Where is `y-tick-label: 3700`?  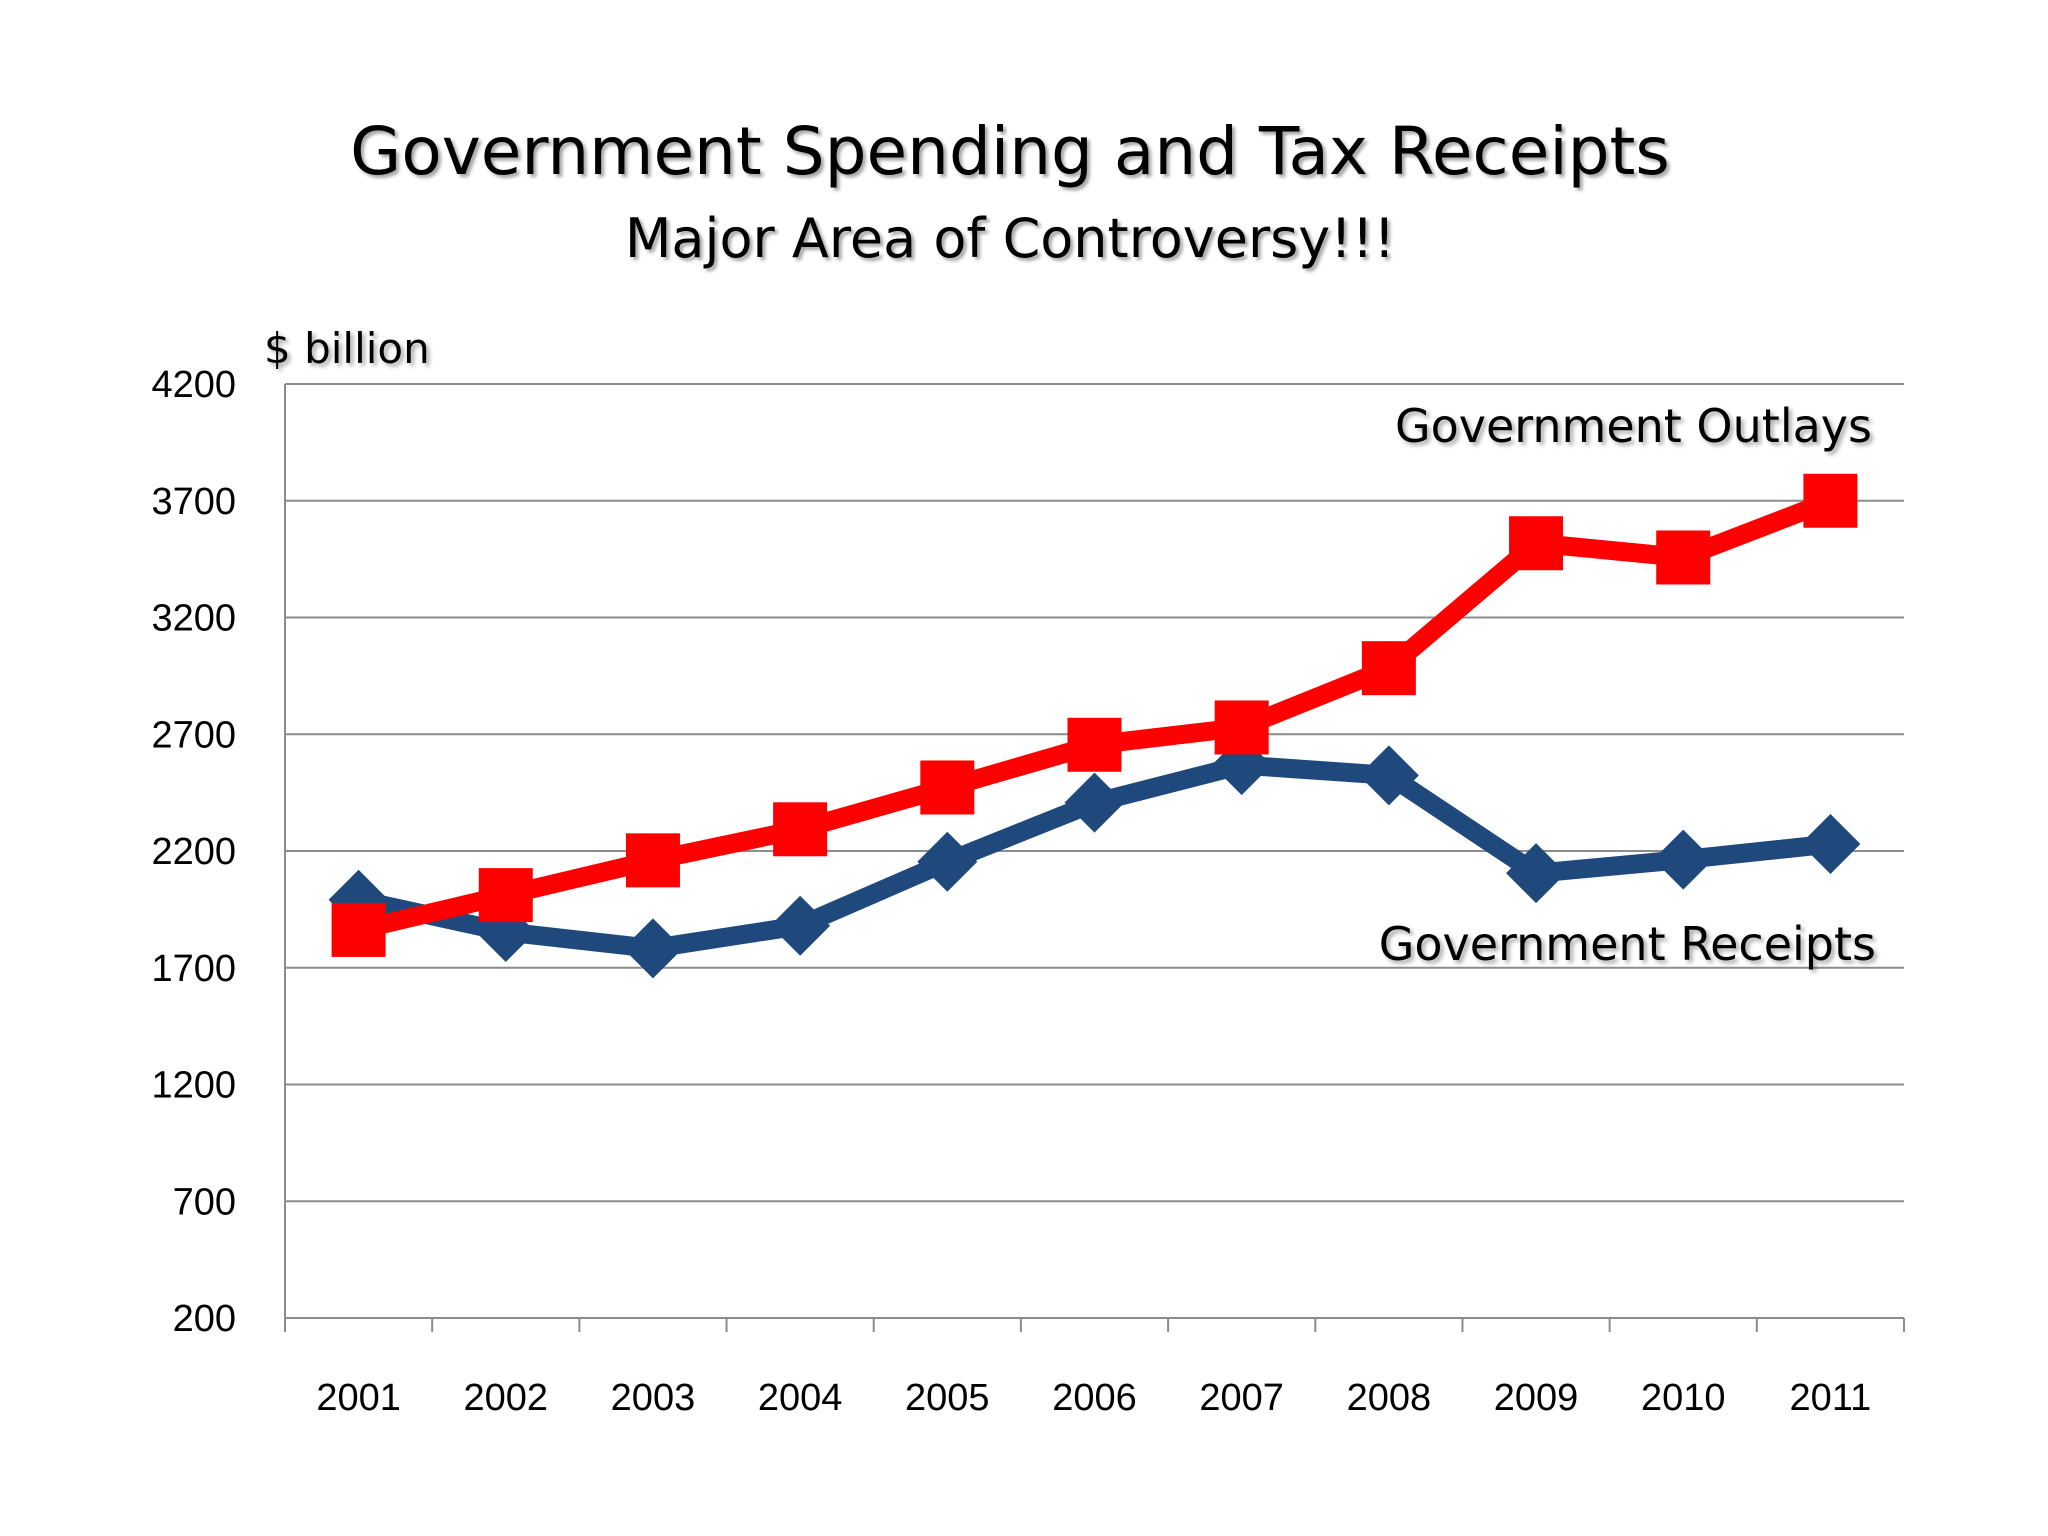
y-tick-label: 3700 is located at coordinates (193, 502).